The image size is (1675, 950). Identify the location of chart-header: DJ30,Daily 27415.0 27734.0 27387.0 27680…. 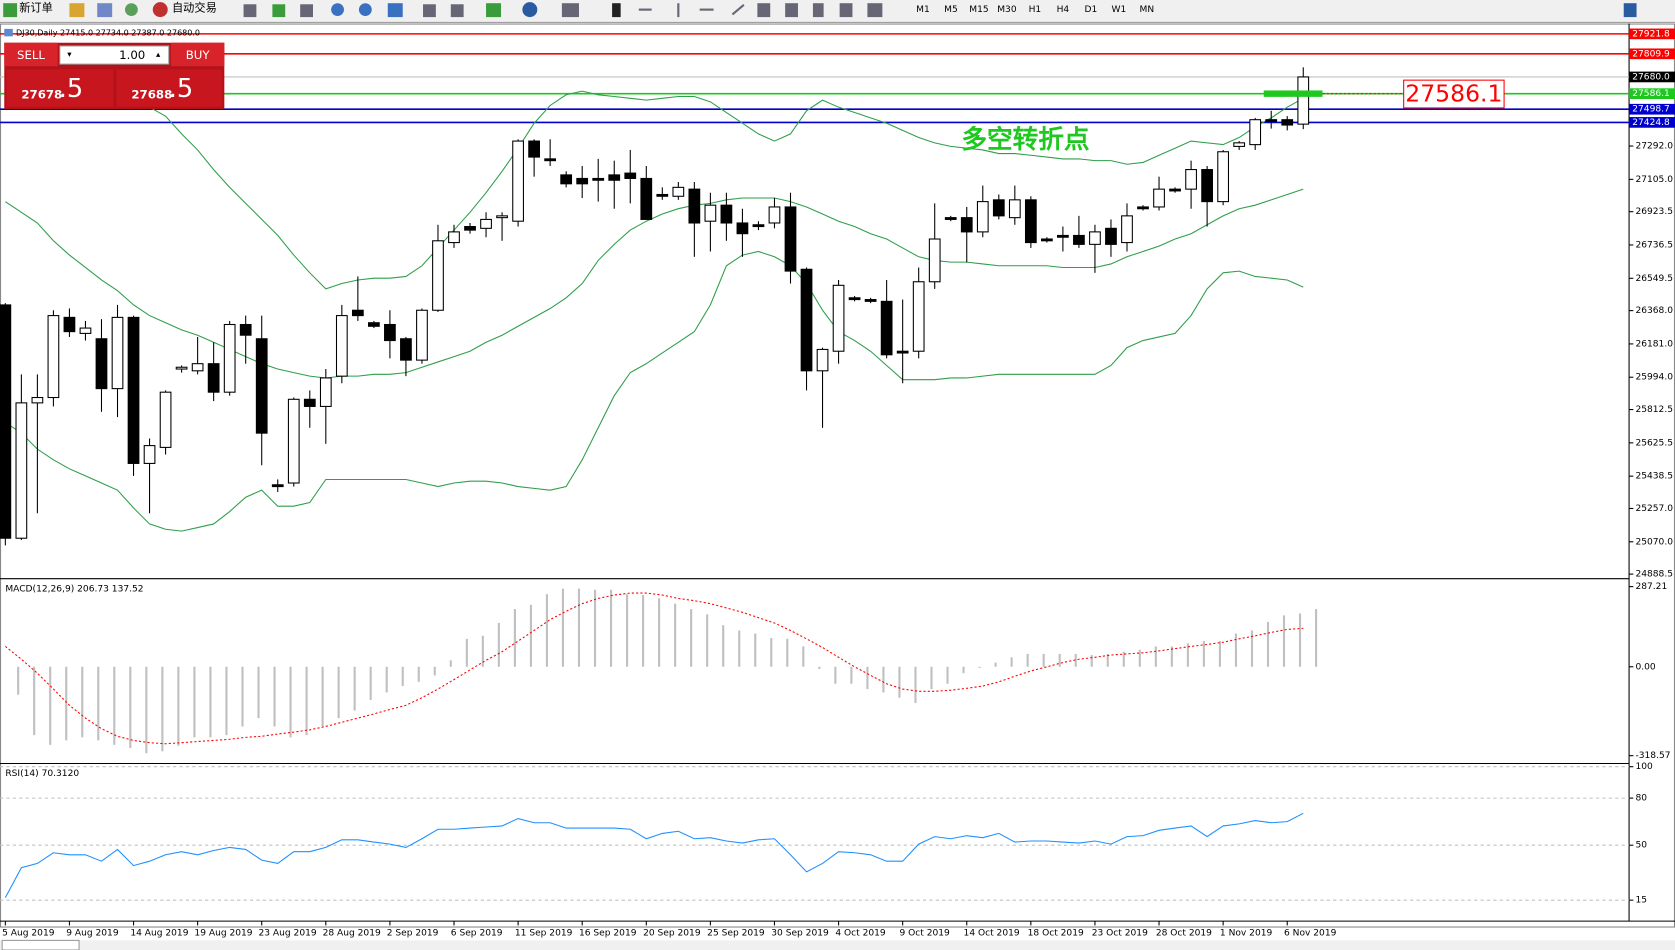
(108, 33).